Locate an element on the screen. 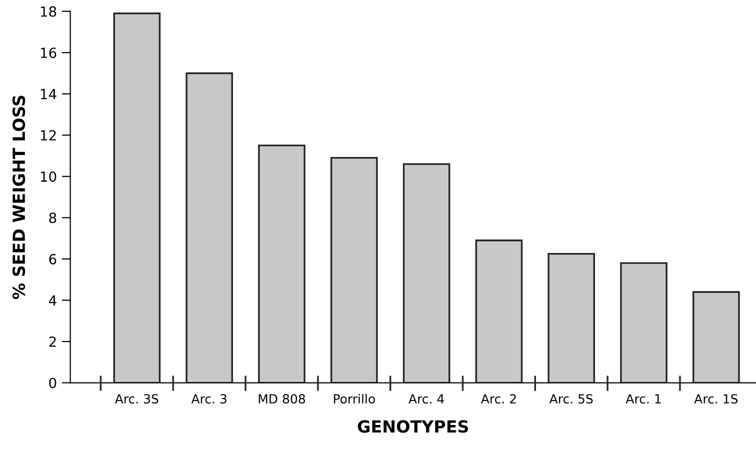  y-tick-label: 10 is located at coordinates (48, 176).